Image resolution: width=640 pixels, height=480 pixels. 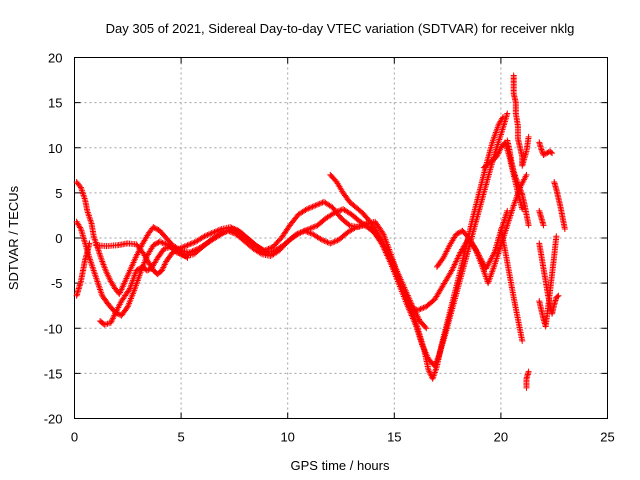 What do you see at coordinates (55, 58) in the screenshot?
I see `y-tick-label: 20` at bounding box center [55, 58].